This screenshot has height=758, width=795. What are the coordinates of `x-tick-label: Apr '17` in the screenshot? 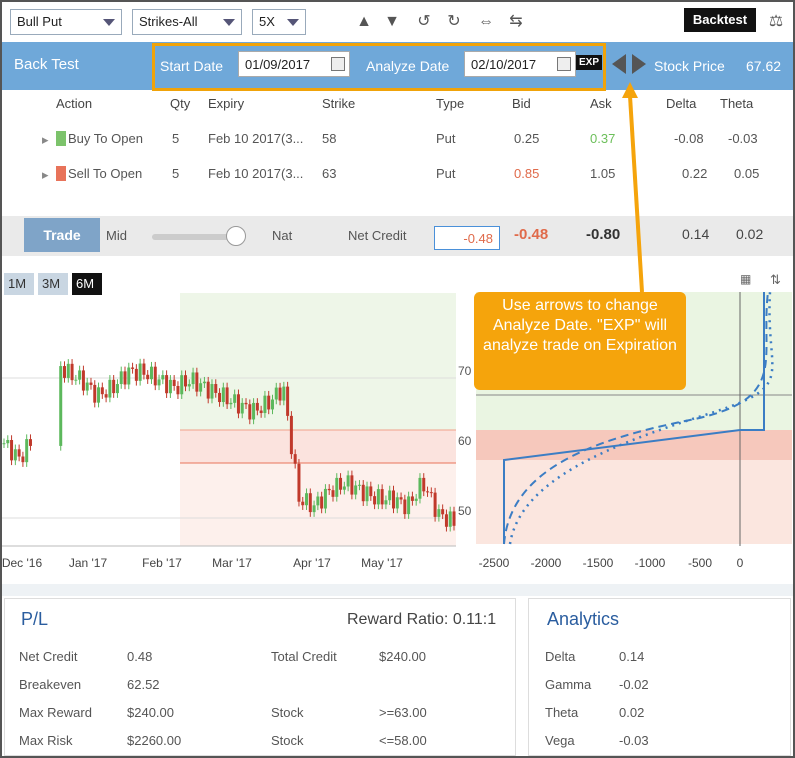 It's located at (312, 563).